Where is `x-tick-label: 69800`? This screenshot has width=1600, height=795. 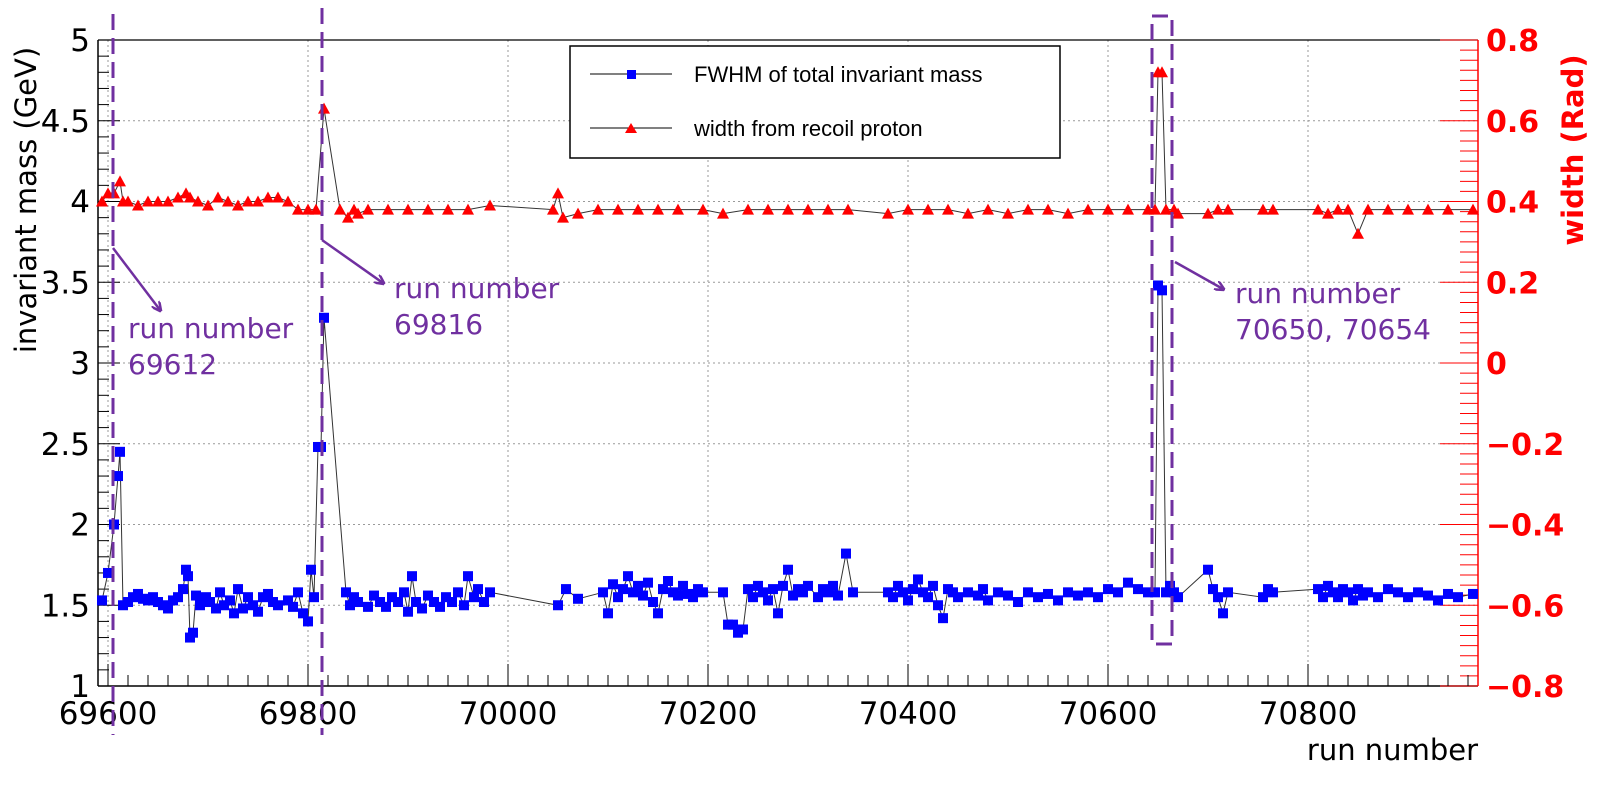
x-tick-label: 69800 is located at coordinates (308, 714).